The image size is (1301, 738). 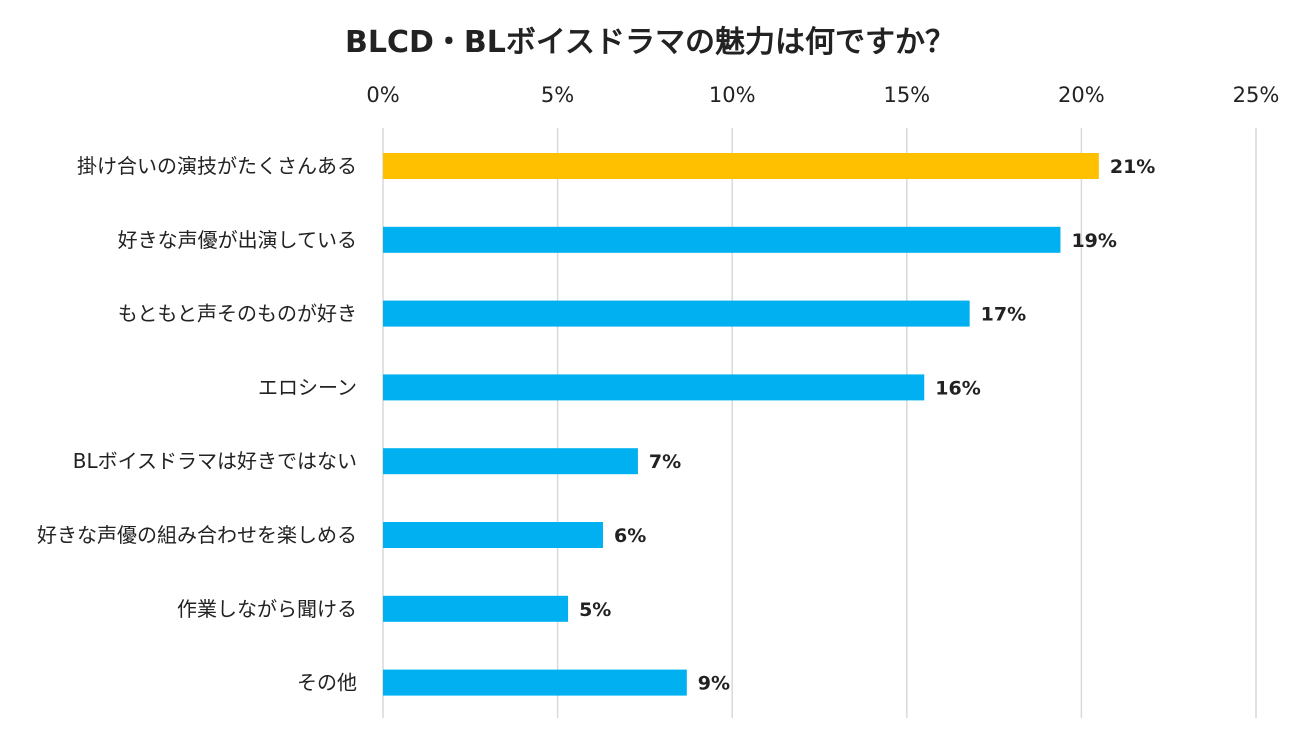 I want to click on x-axis-ticks: 0% 5% 10% 15% 20% 25%, so click(x=822, y=95).